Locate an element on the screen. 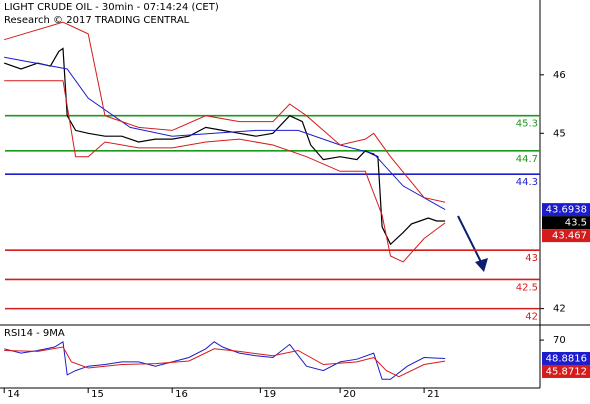 This screenshot has height=404, width=590. chart-subtitle: Research © 2017 TRADING CENTRAL is located at coordinates (97, 20).